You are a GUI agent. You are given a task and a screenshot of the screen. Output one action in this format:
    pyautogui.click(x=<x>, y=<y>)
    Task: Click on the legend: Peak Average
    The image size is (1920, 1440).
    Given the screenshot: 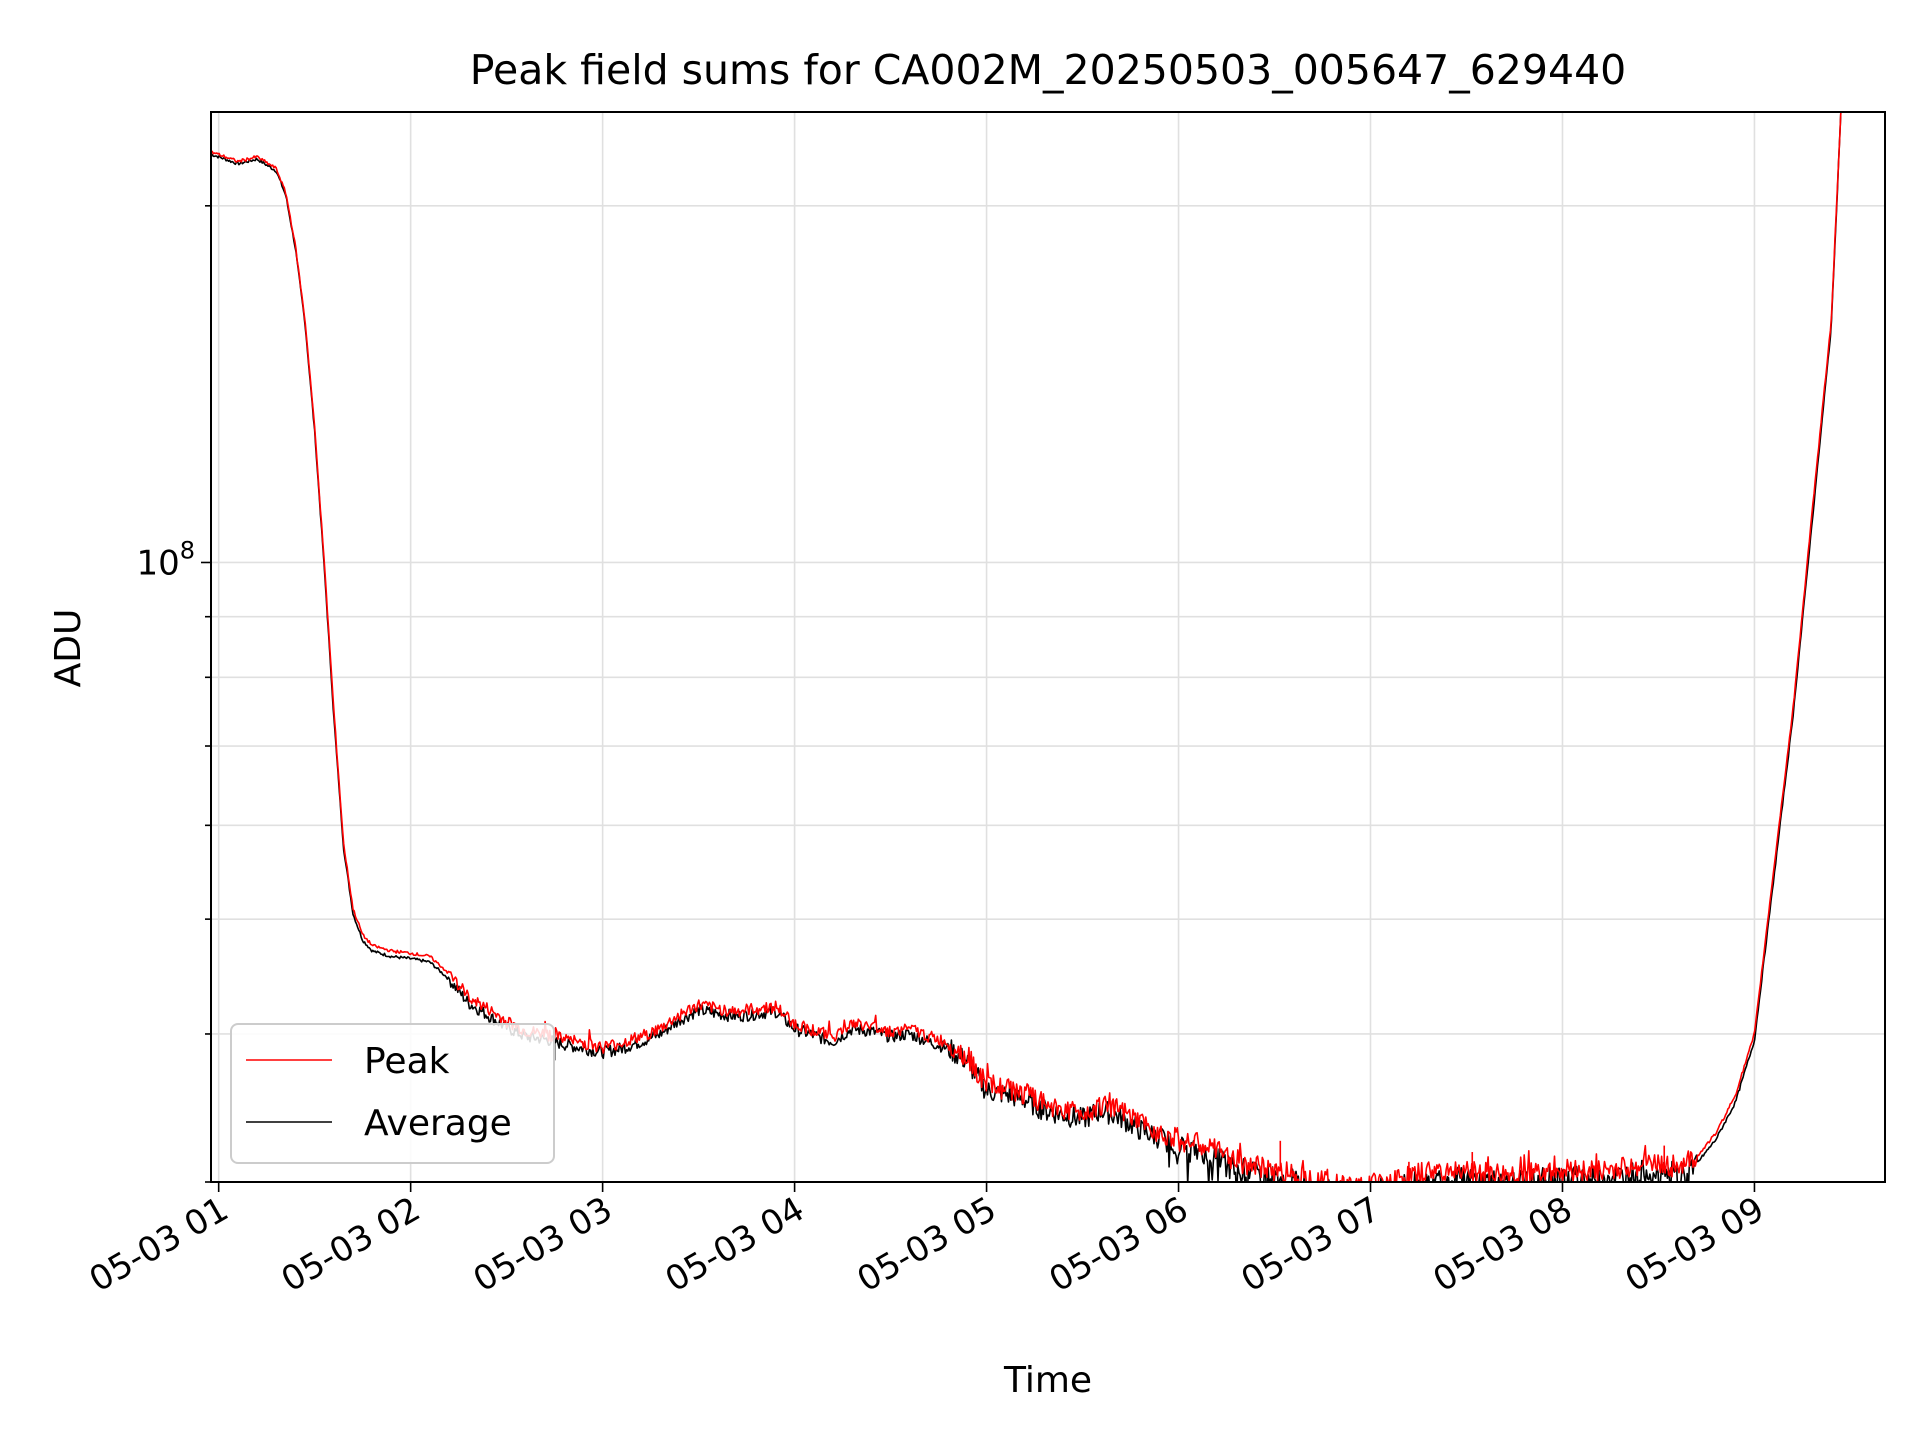 What is the action you would take?
    pyautogui.click(x=392, y=1093)
    